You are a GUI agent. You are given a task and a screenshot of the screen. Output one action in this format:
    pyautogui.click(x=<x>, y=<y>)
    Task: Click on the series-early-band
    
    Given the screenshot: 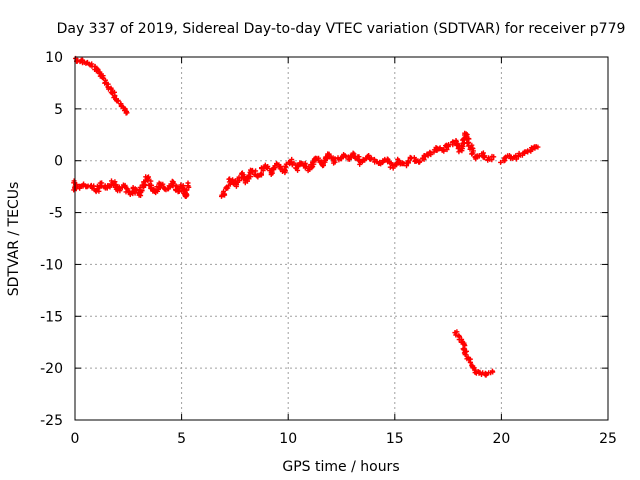 What is the action you would take?
    pyautogui.click(x=131, y=186)
    